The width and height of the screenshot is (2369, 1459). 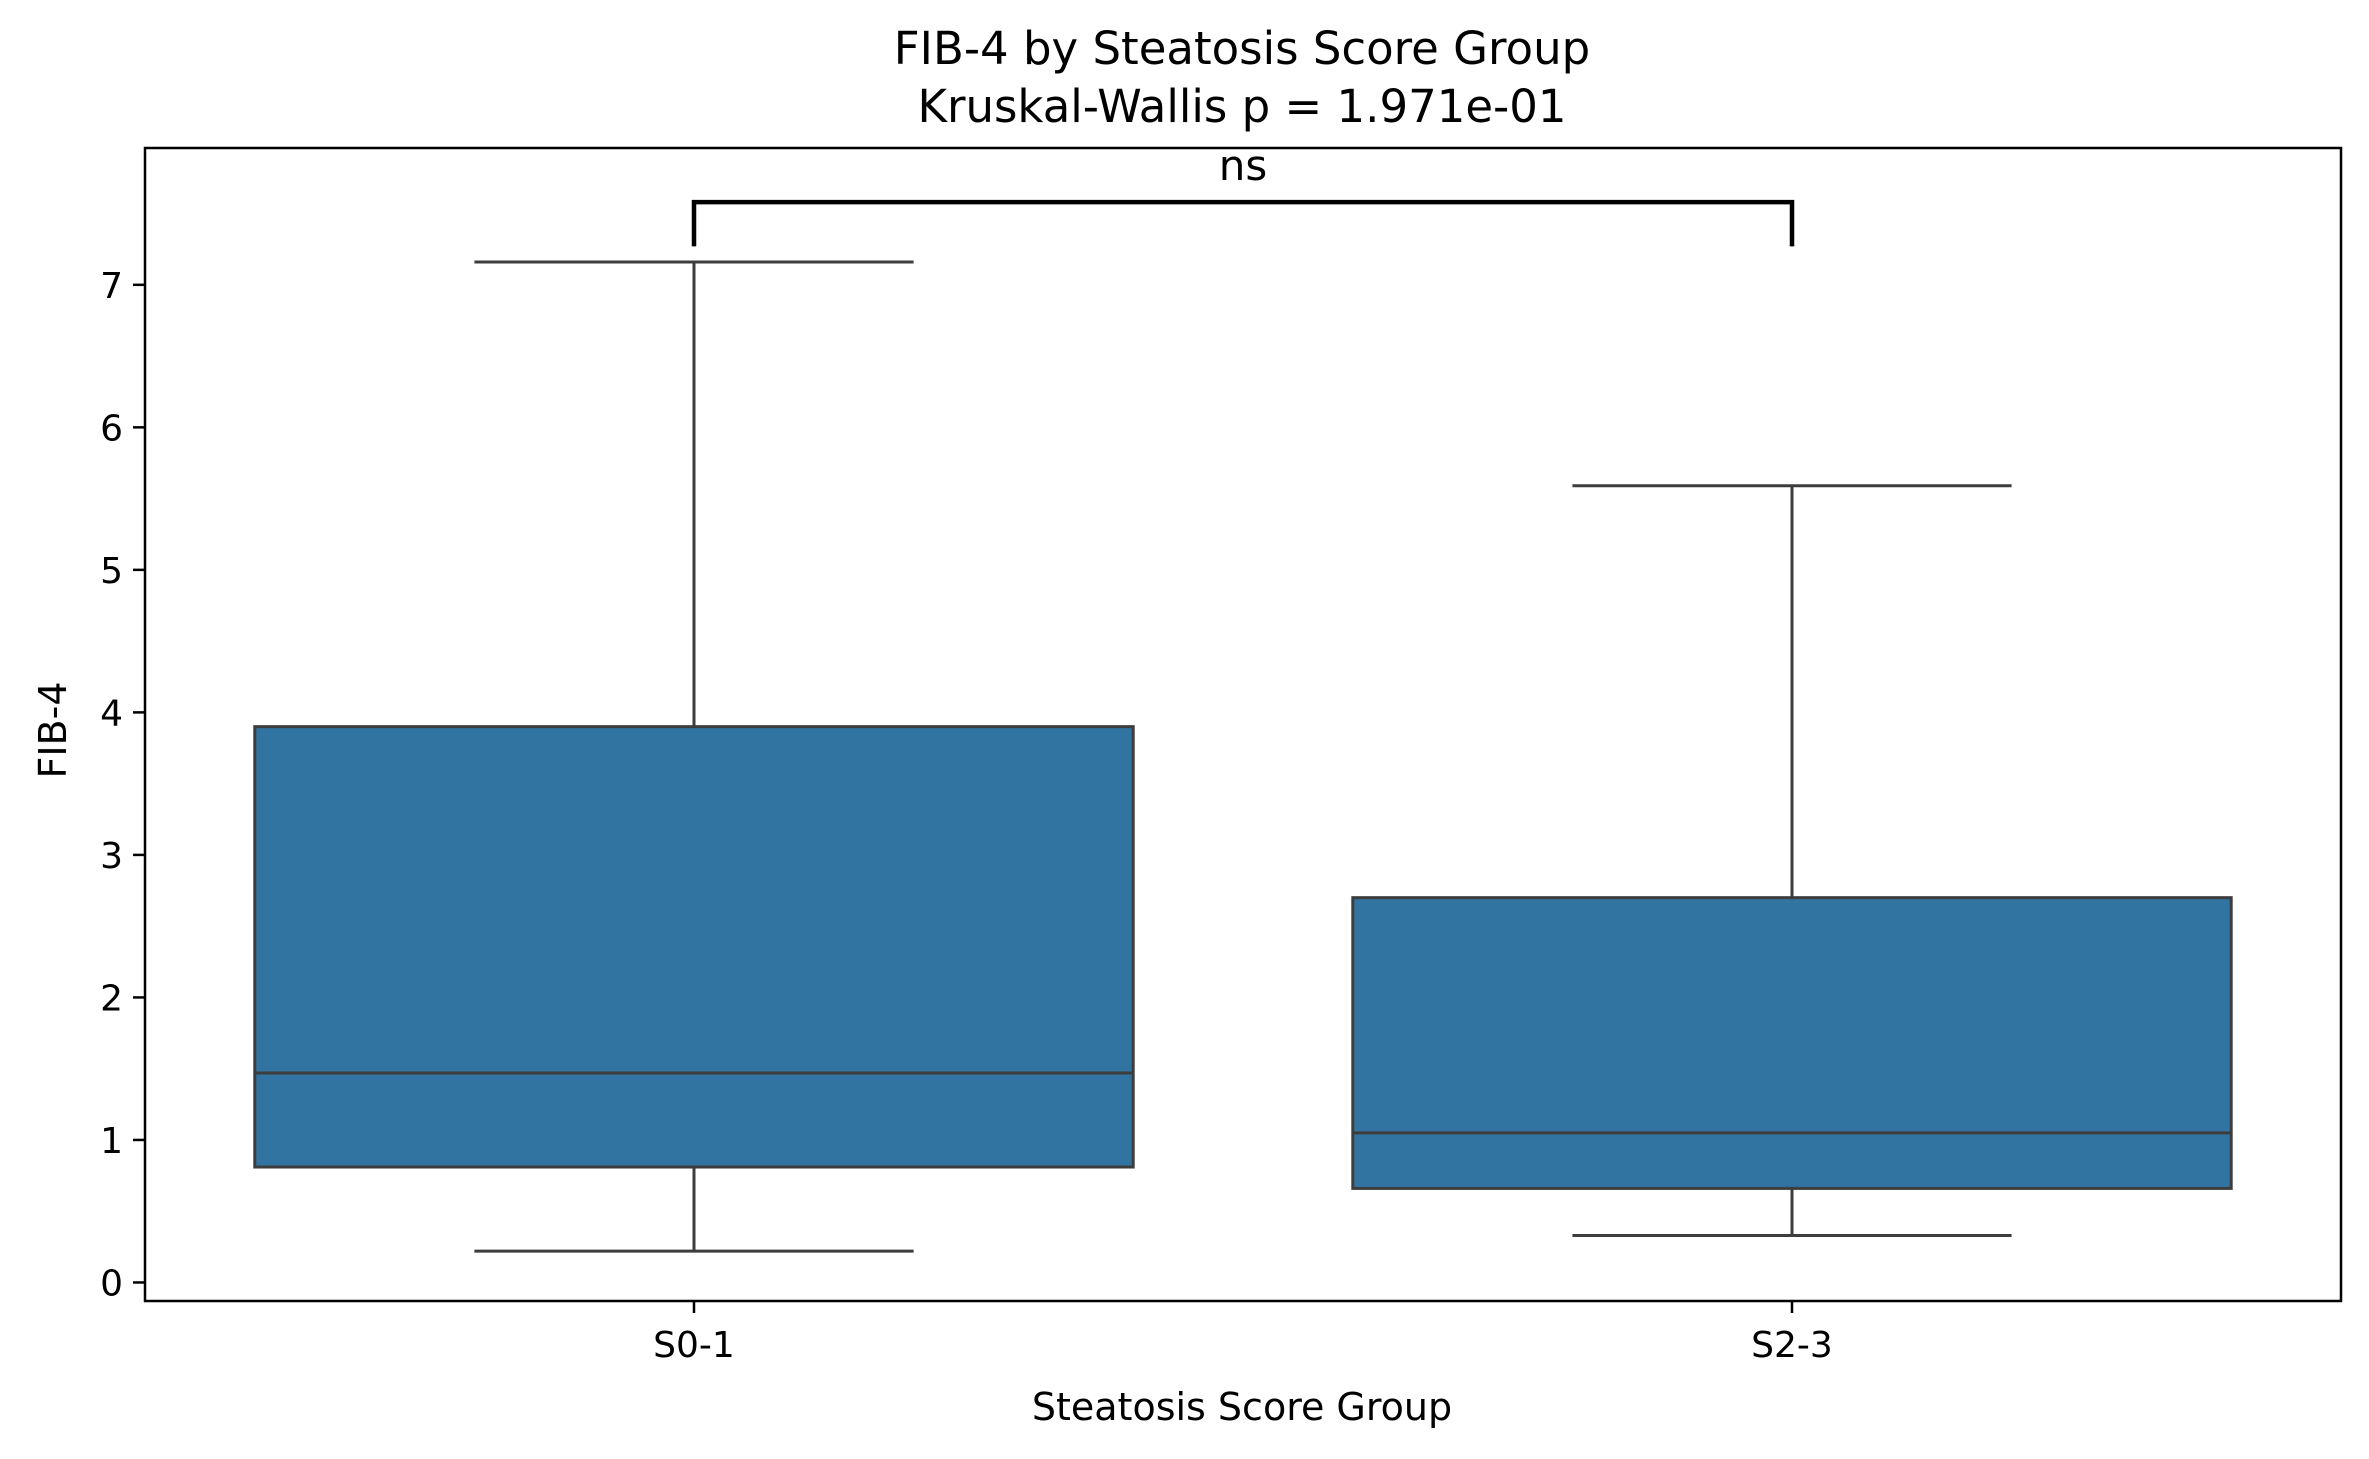 What do you see at coordinates (111, 856) in the screenshot?
I see `y-tick-label-3: 3` at bounding box center [111, 856].